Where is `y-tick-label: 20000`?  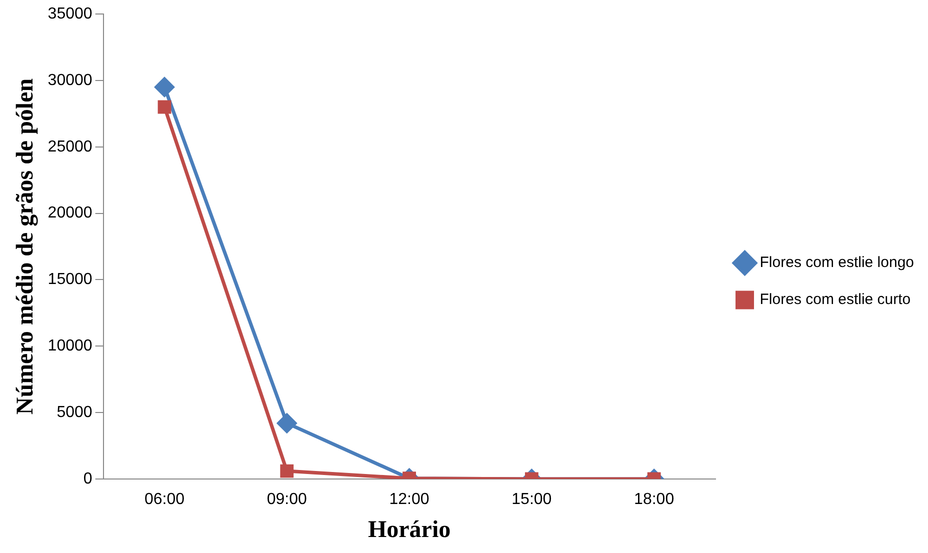
y-tick-label: 20000 is located at coordinates (70, 213).